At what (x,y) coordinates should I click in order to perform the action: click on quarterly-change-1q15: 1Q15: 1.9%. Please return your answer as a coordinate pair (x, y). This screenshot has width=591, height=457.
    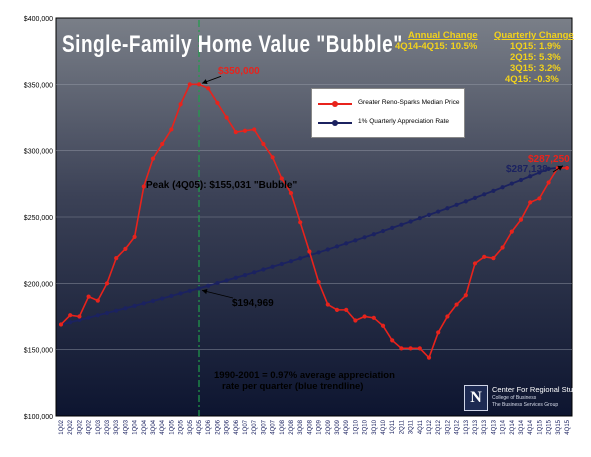
    Looking at the image, I should click on (535, 46).